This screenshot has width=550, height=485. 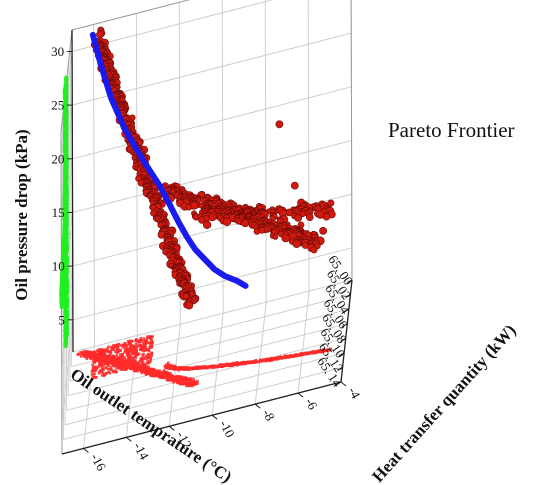 I want to click on grid-line, so click(x=172, y=26).